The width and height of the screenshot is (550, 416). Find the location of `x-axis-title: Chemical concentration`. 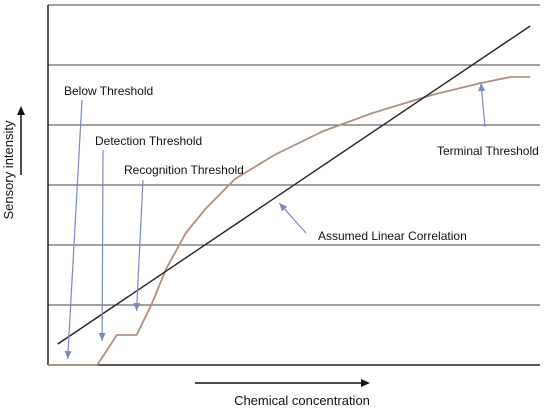

x-axis-title: Chemical concentration is located at coordinates (302, 400).